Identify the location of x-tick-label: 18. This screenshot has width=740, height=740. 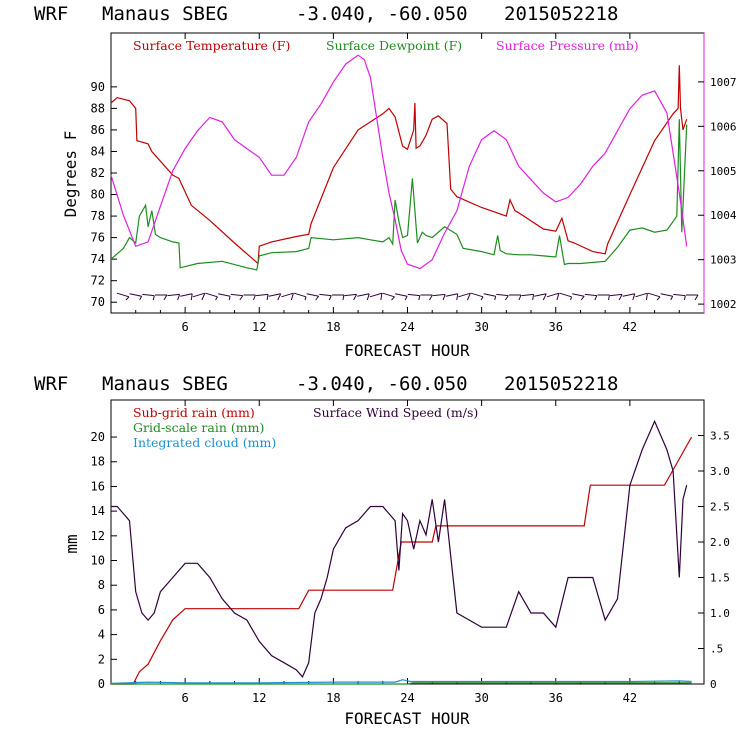
(333, 698).